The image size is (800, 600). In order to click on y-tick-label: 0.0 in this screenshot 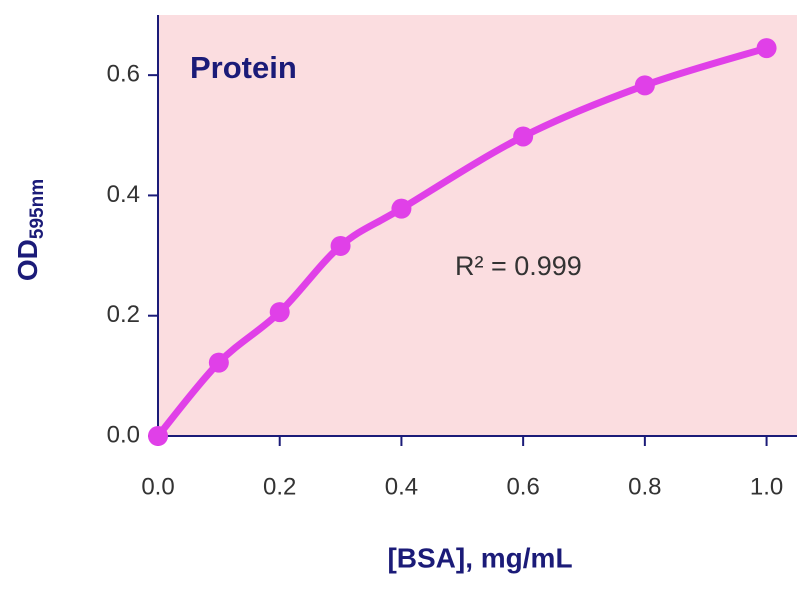, I will do `click(123, 434)`.